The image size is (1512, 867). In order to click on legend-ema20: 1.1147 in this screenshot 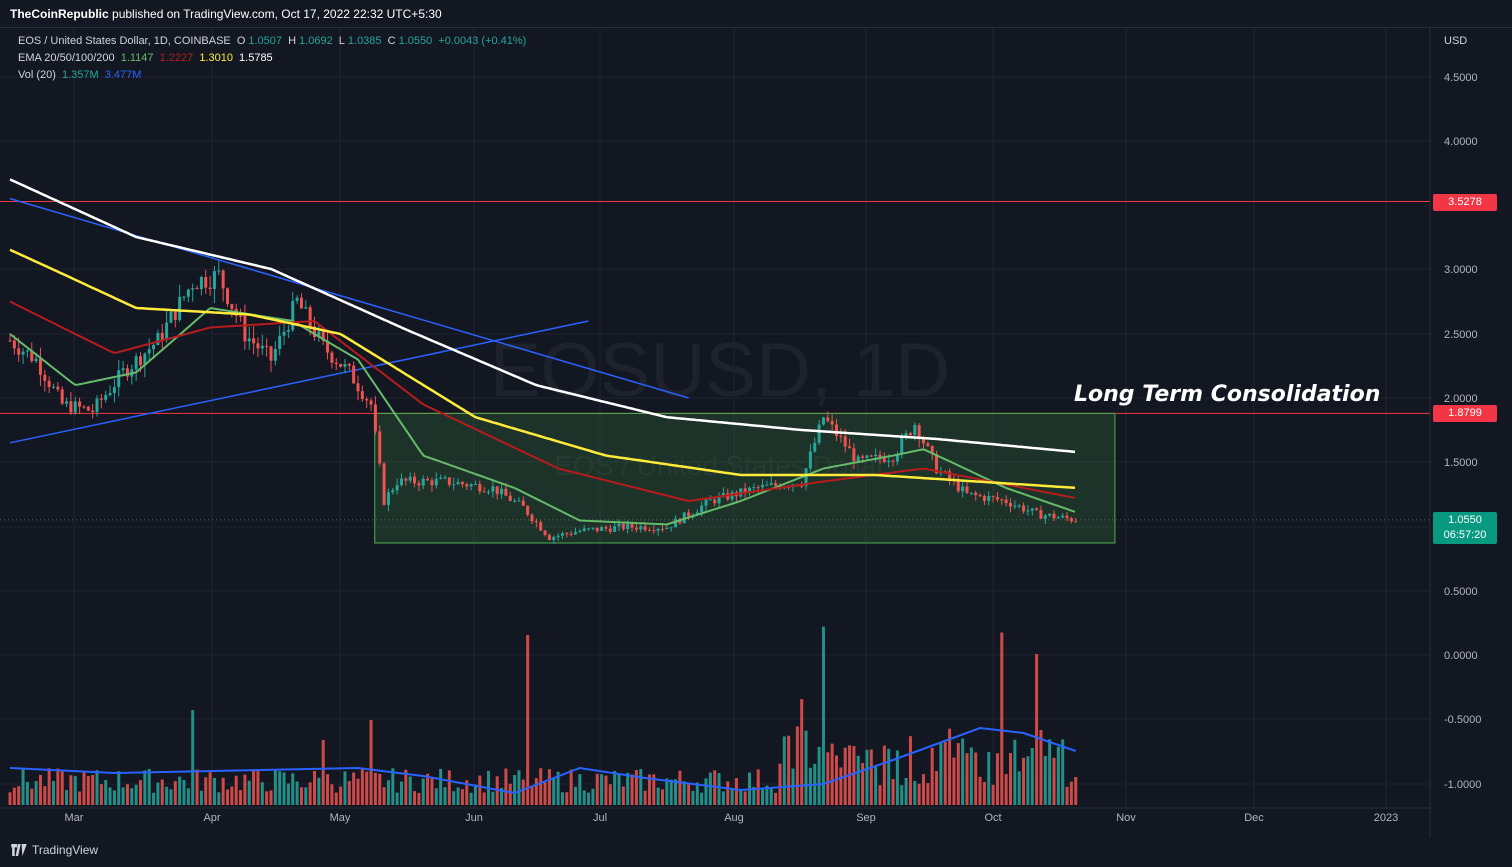, I will do `click(137, 58)`.